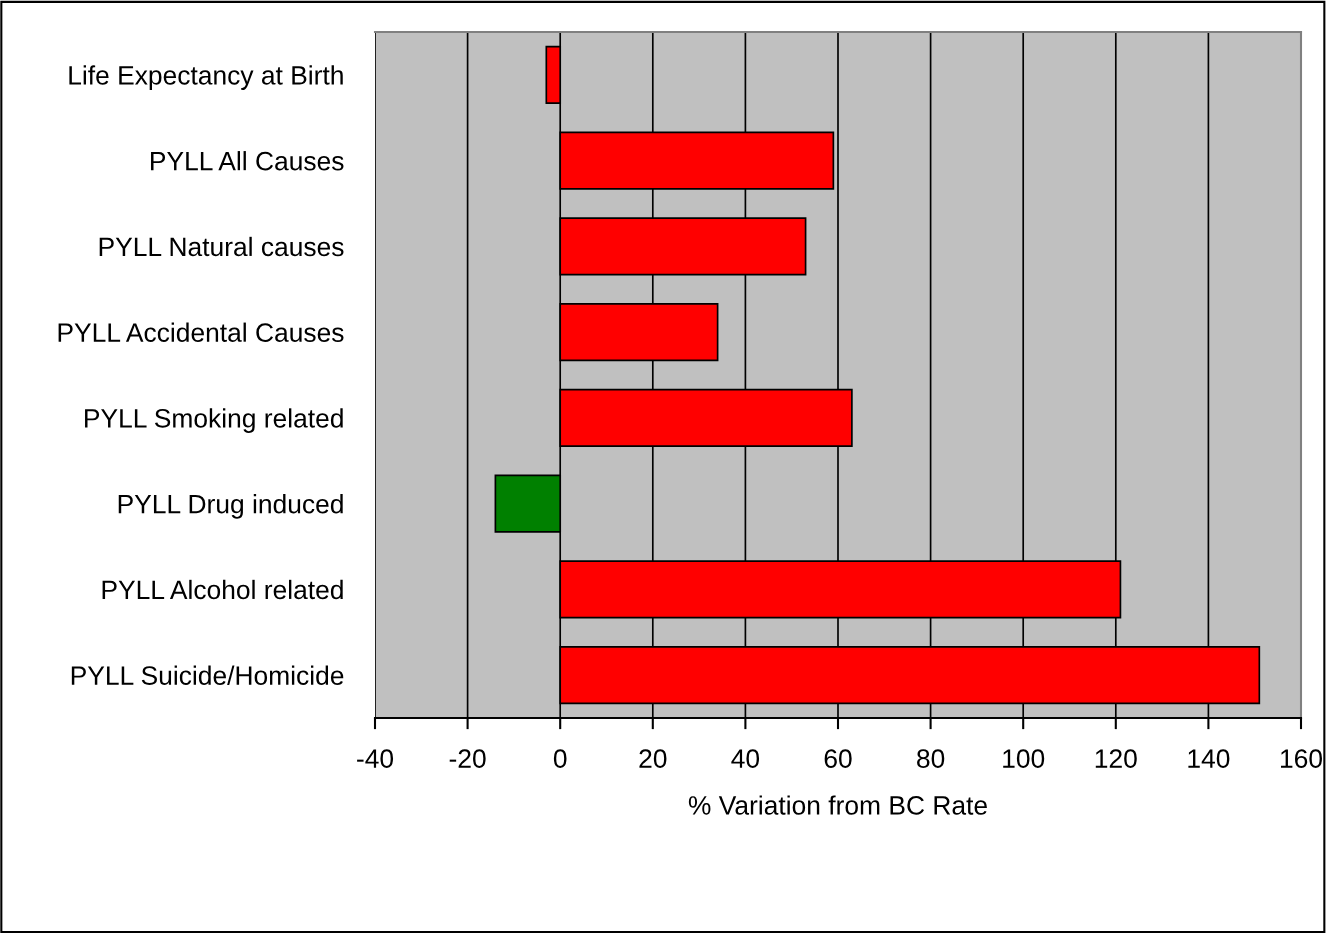  I want to click on y-tick-label: Life Expectancy at Birth, so click(206, 77).